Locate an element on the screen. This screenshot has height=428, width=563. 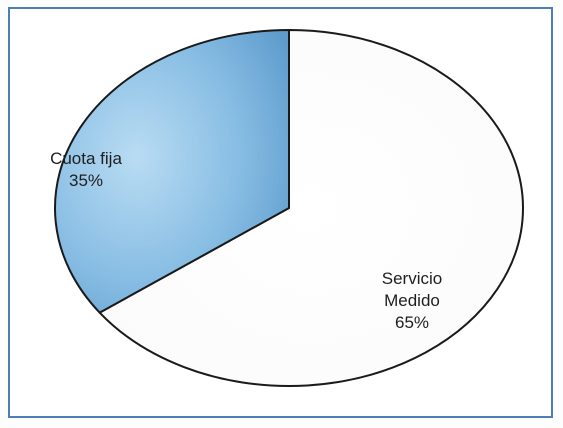
pie-category-label: Servicio is located at coordinates (412, 278).